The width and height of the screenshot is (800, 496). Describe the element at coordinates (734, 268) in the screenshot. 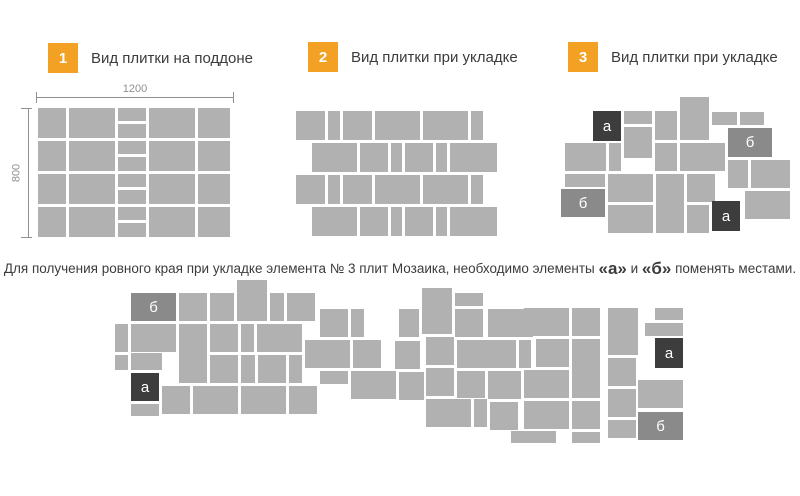

I see `note-part: поменять местами.` at that location.